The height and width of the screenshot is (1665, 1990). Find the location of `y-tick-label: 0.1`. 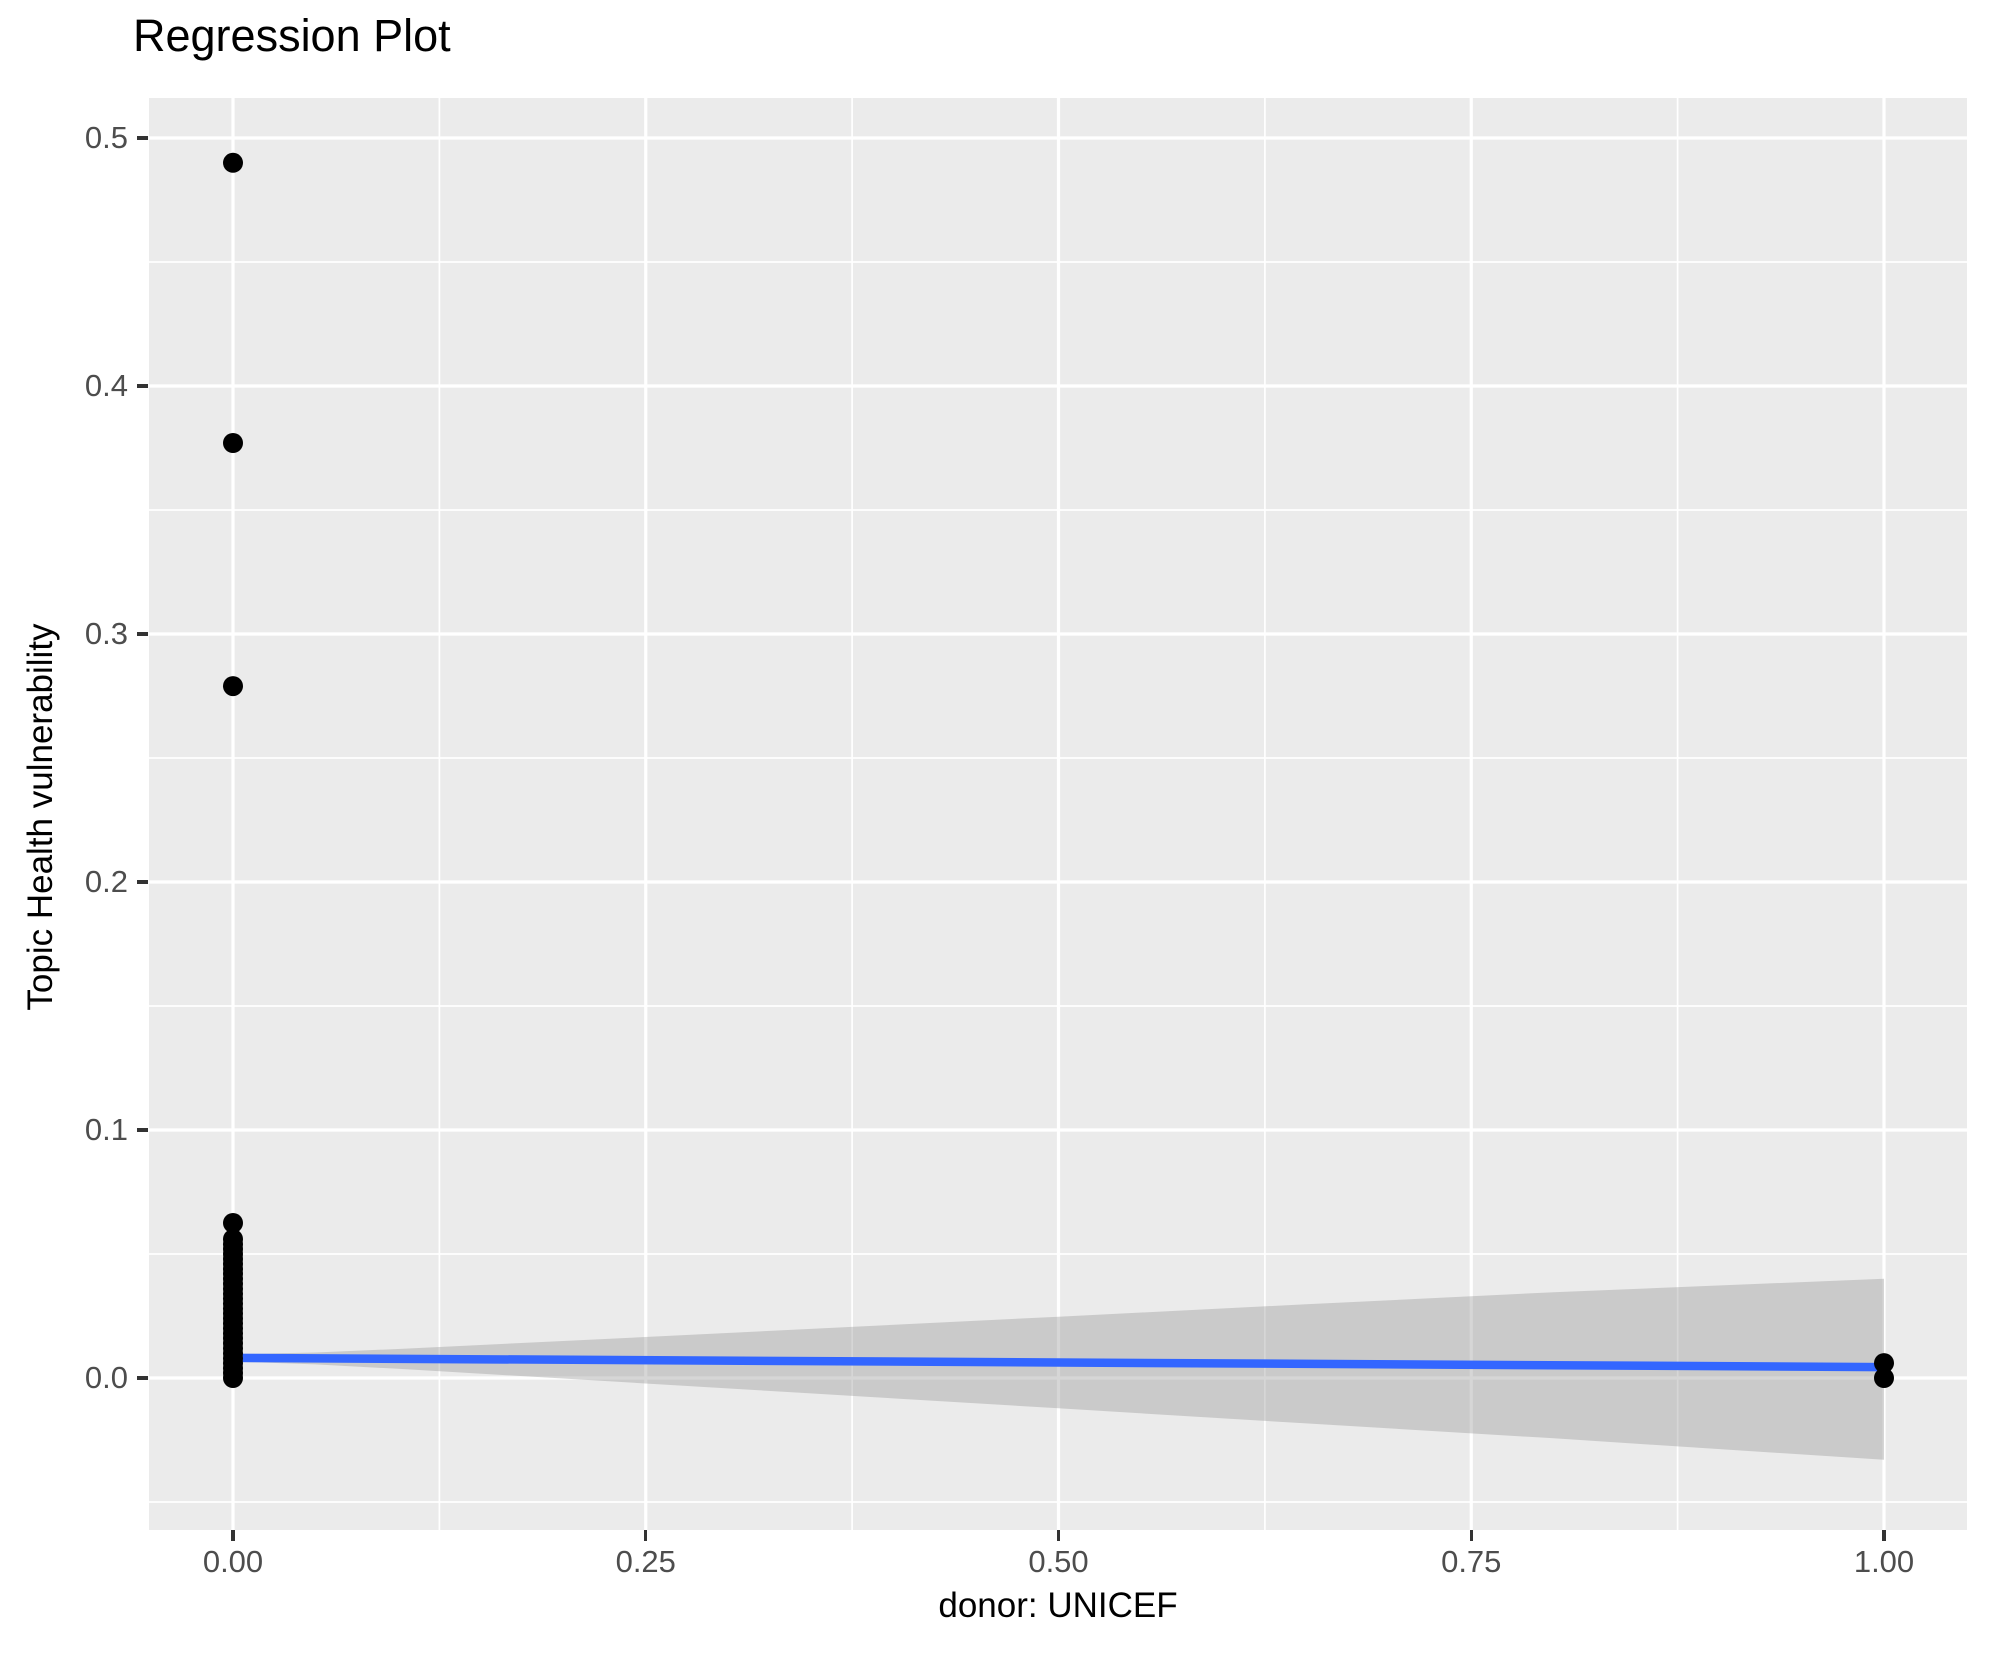

y-tick-label: 0.1 is located at coordinates (106, 1129).